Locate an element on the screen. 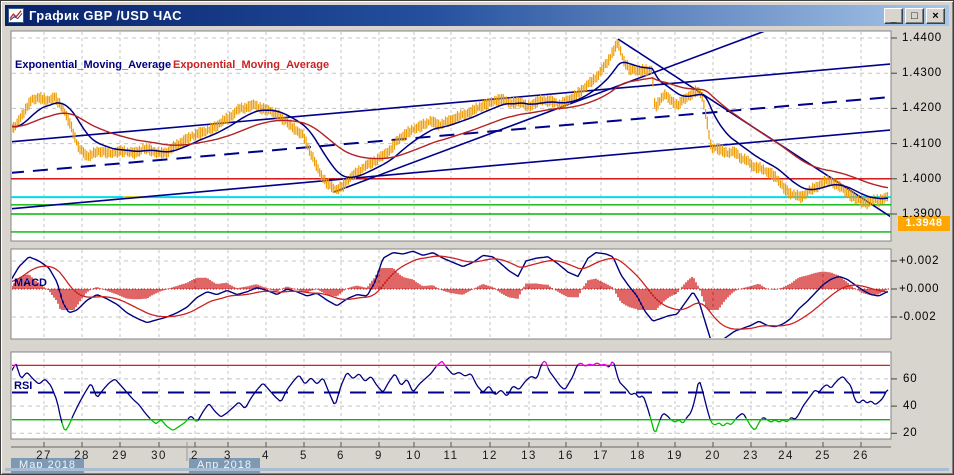  macd-histogram is located at coordinates (450, 289).